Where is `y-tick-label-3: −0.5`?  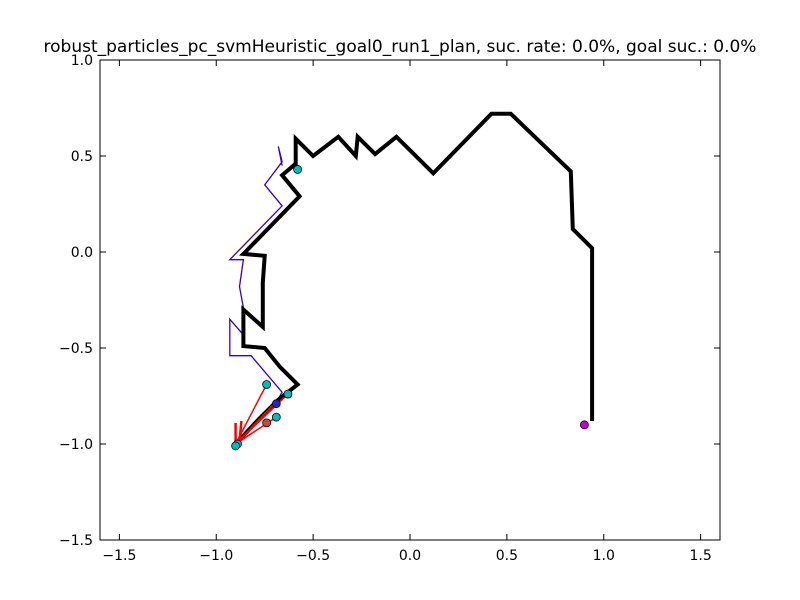
y-tick-label-3: −0.5 is located at coordinates (76, 349).